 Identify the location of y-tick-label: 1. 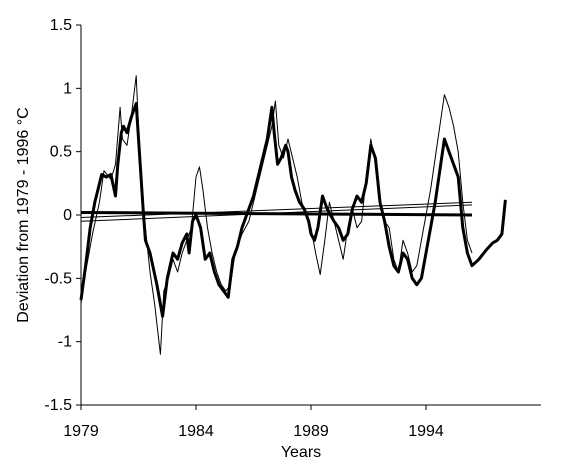
(67, 88).